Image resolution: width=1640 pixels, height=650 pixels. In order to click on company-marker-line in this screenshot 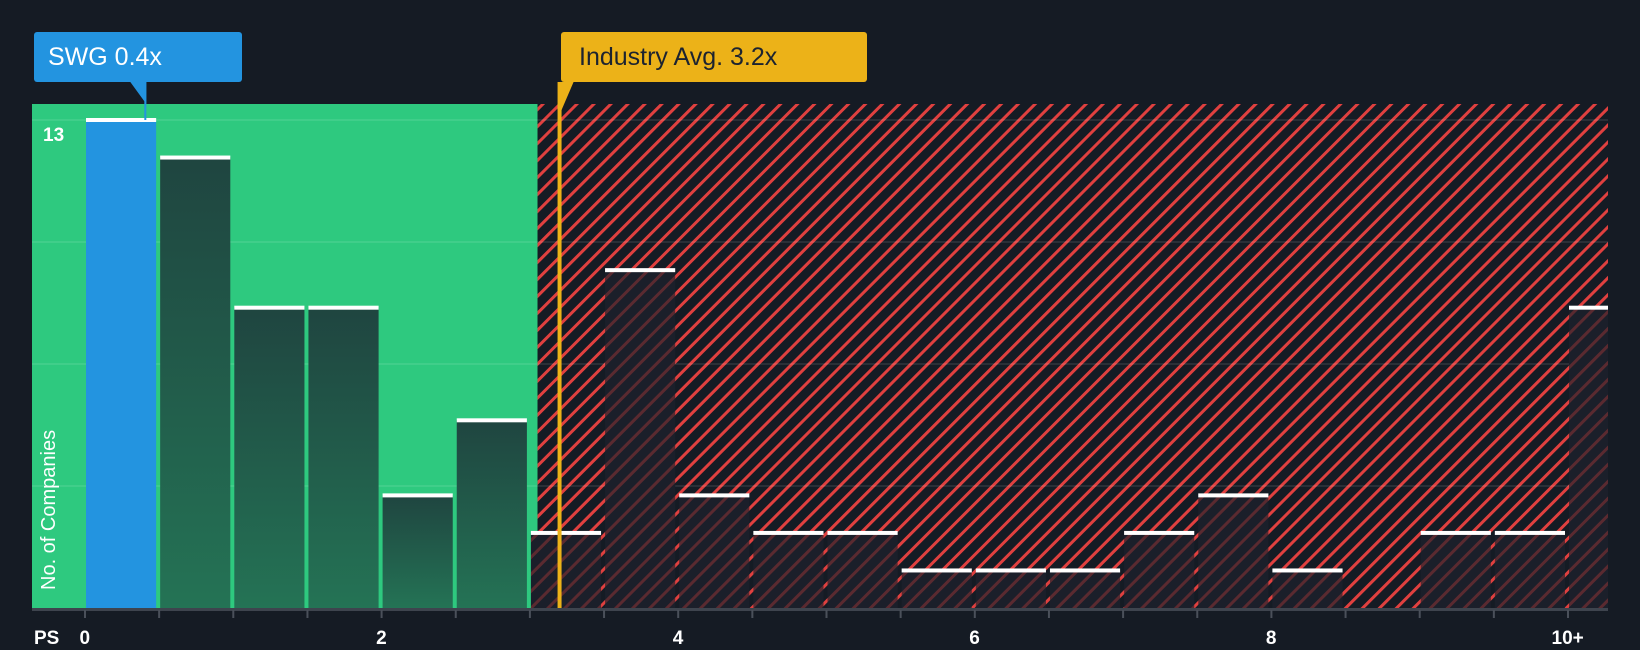, I will do `click(145, 101)`.